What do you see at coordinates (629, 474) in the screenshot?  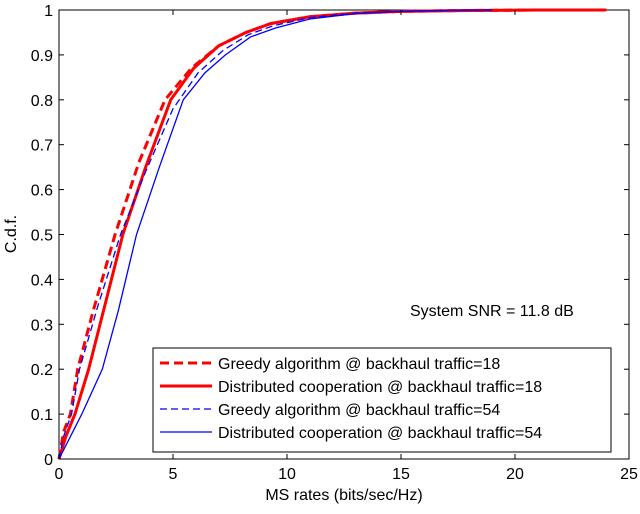 I see `x-tick-label: 25` at bounding box center [629, 474].